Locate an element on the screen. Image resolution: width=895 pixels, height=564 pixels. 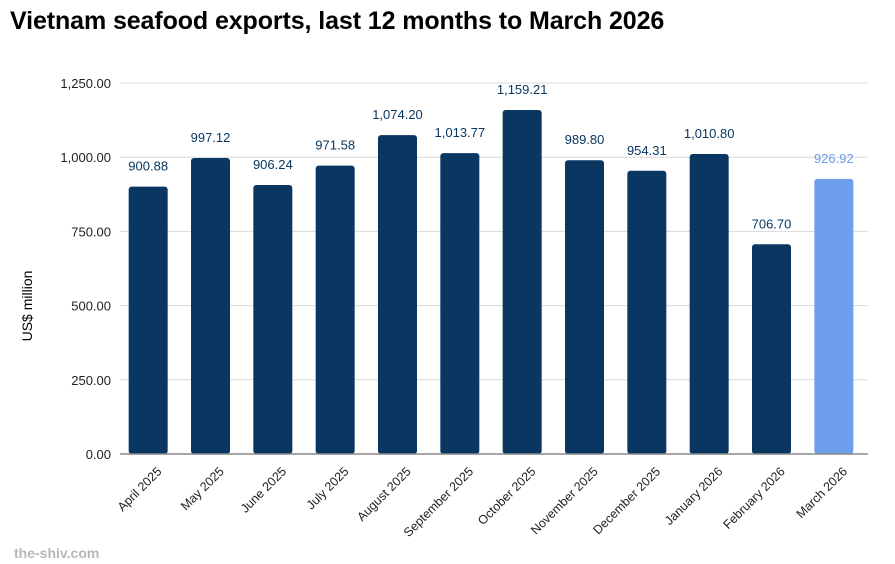
watermark: the-shiv.com is located at coordinates (57, 553).